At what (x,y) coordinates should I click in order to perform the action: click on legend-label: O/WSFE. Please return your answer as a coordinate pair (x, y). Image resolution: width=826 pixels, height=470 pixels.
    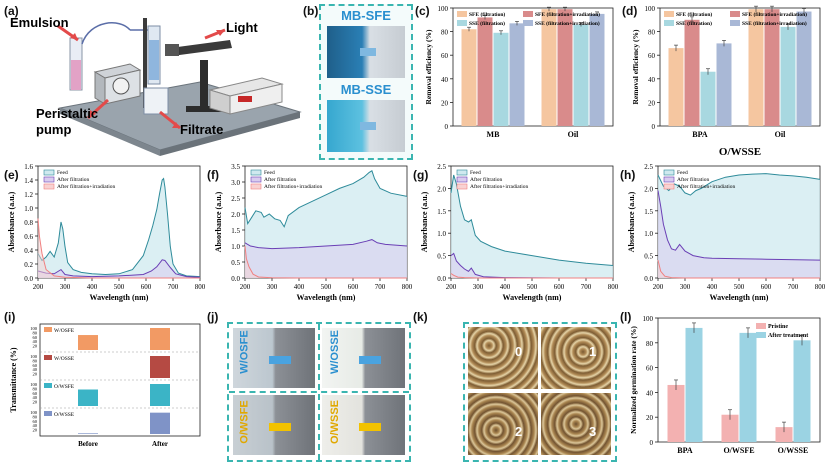
    Looking at the image, I should click on (64, 387).